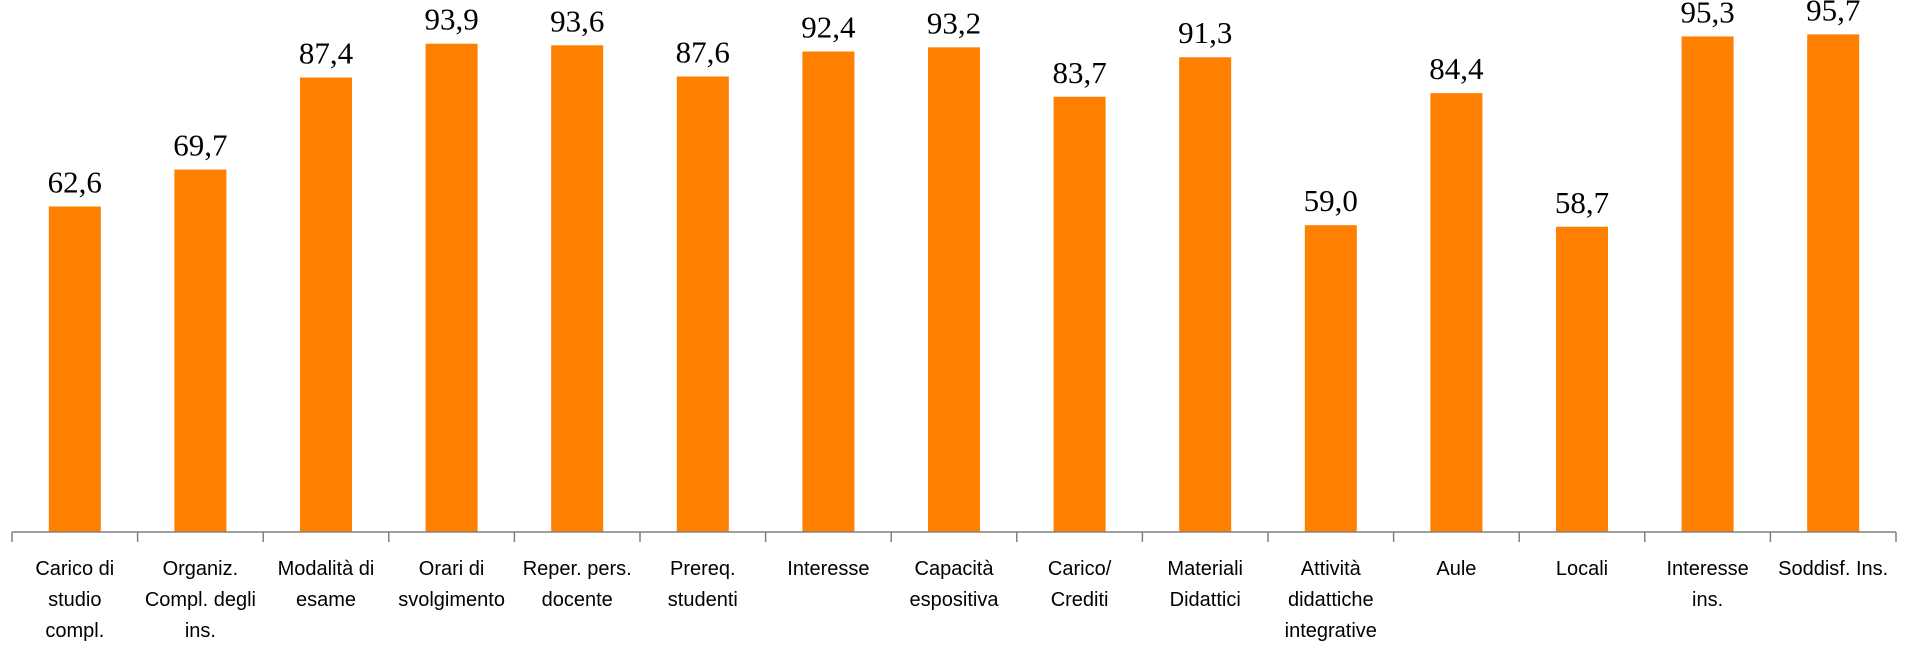  What do you see at coordinates (200, 145) in the screenshot?
I see `bar-value-label: 69,7` at bounding box center [200, 145].